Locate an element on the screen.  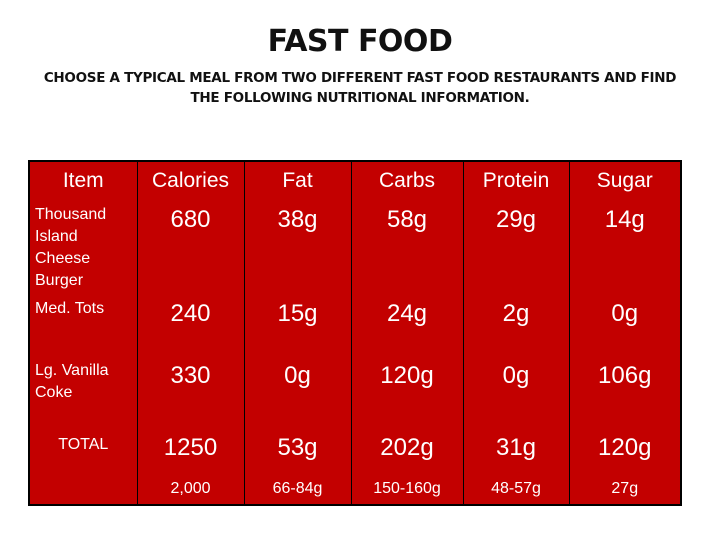
total-fat: 53g is located at coordinates (297, 451).